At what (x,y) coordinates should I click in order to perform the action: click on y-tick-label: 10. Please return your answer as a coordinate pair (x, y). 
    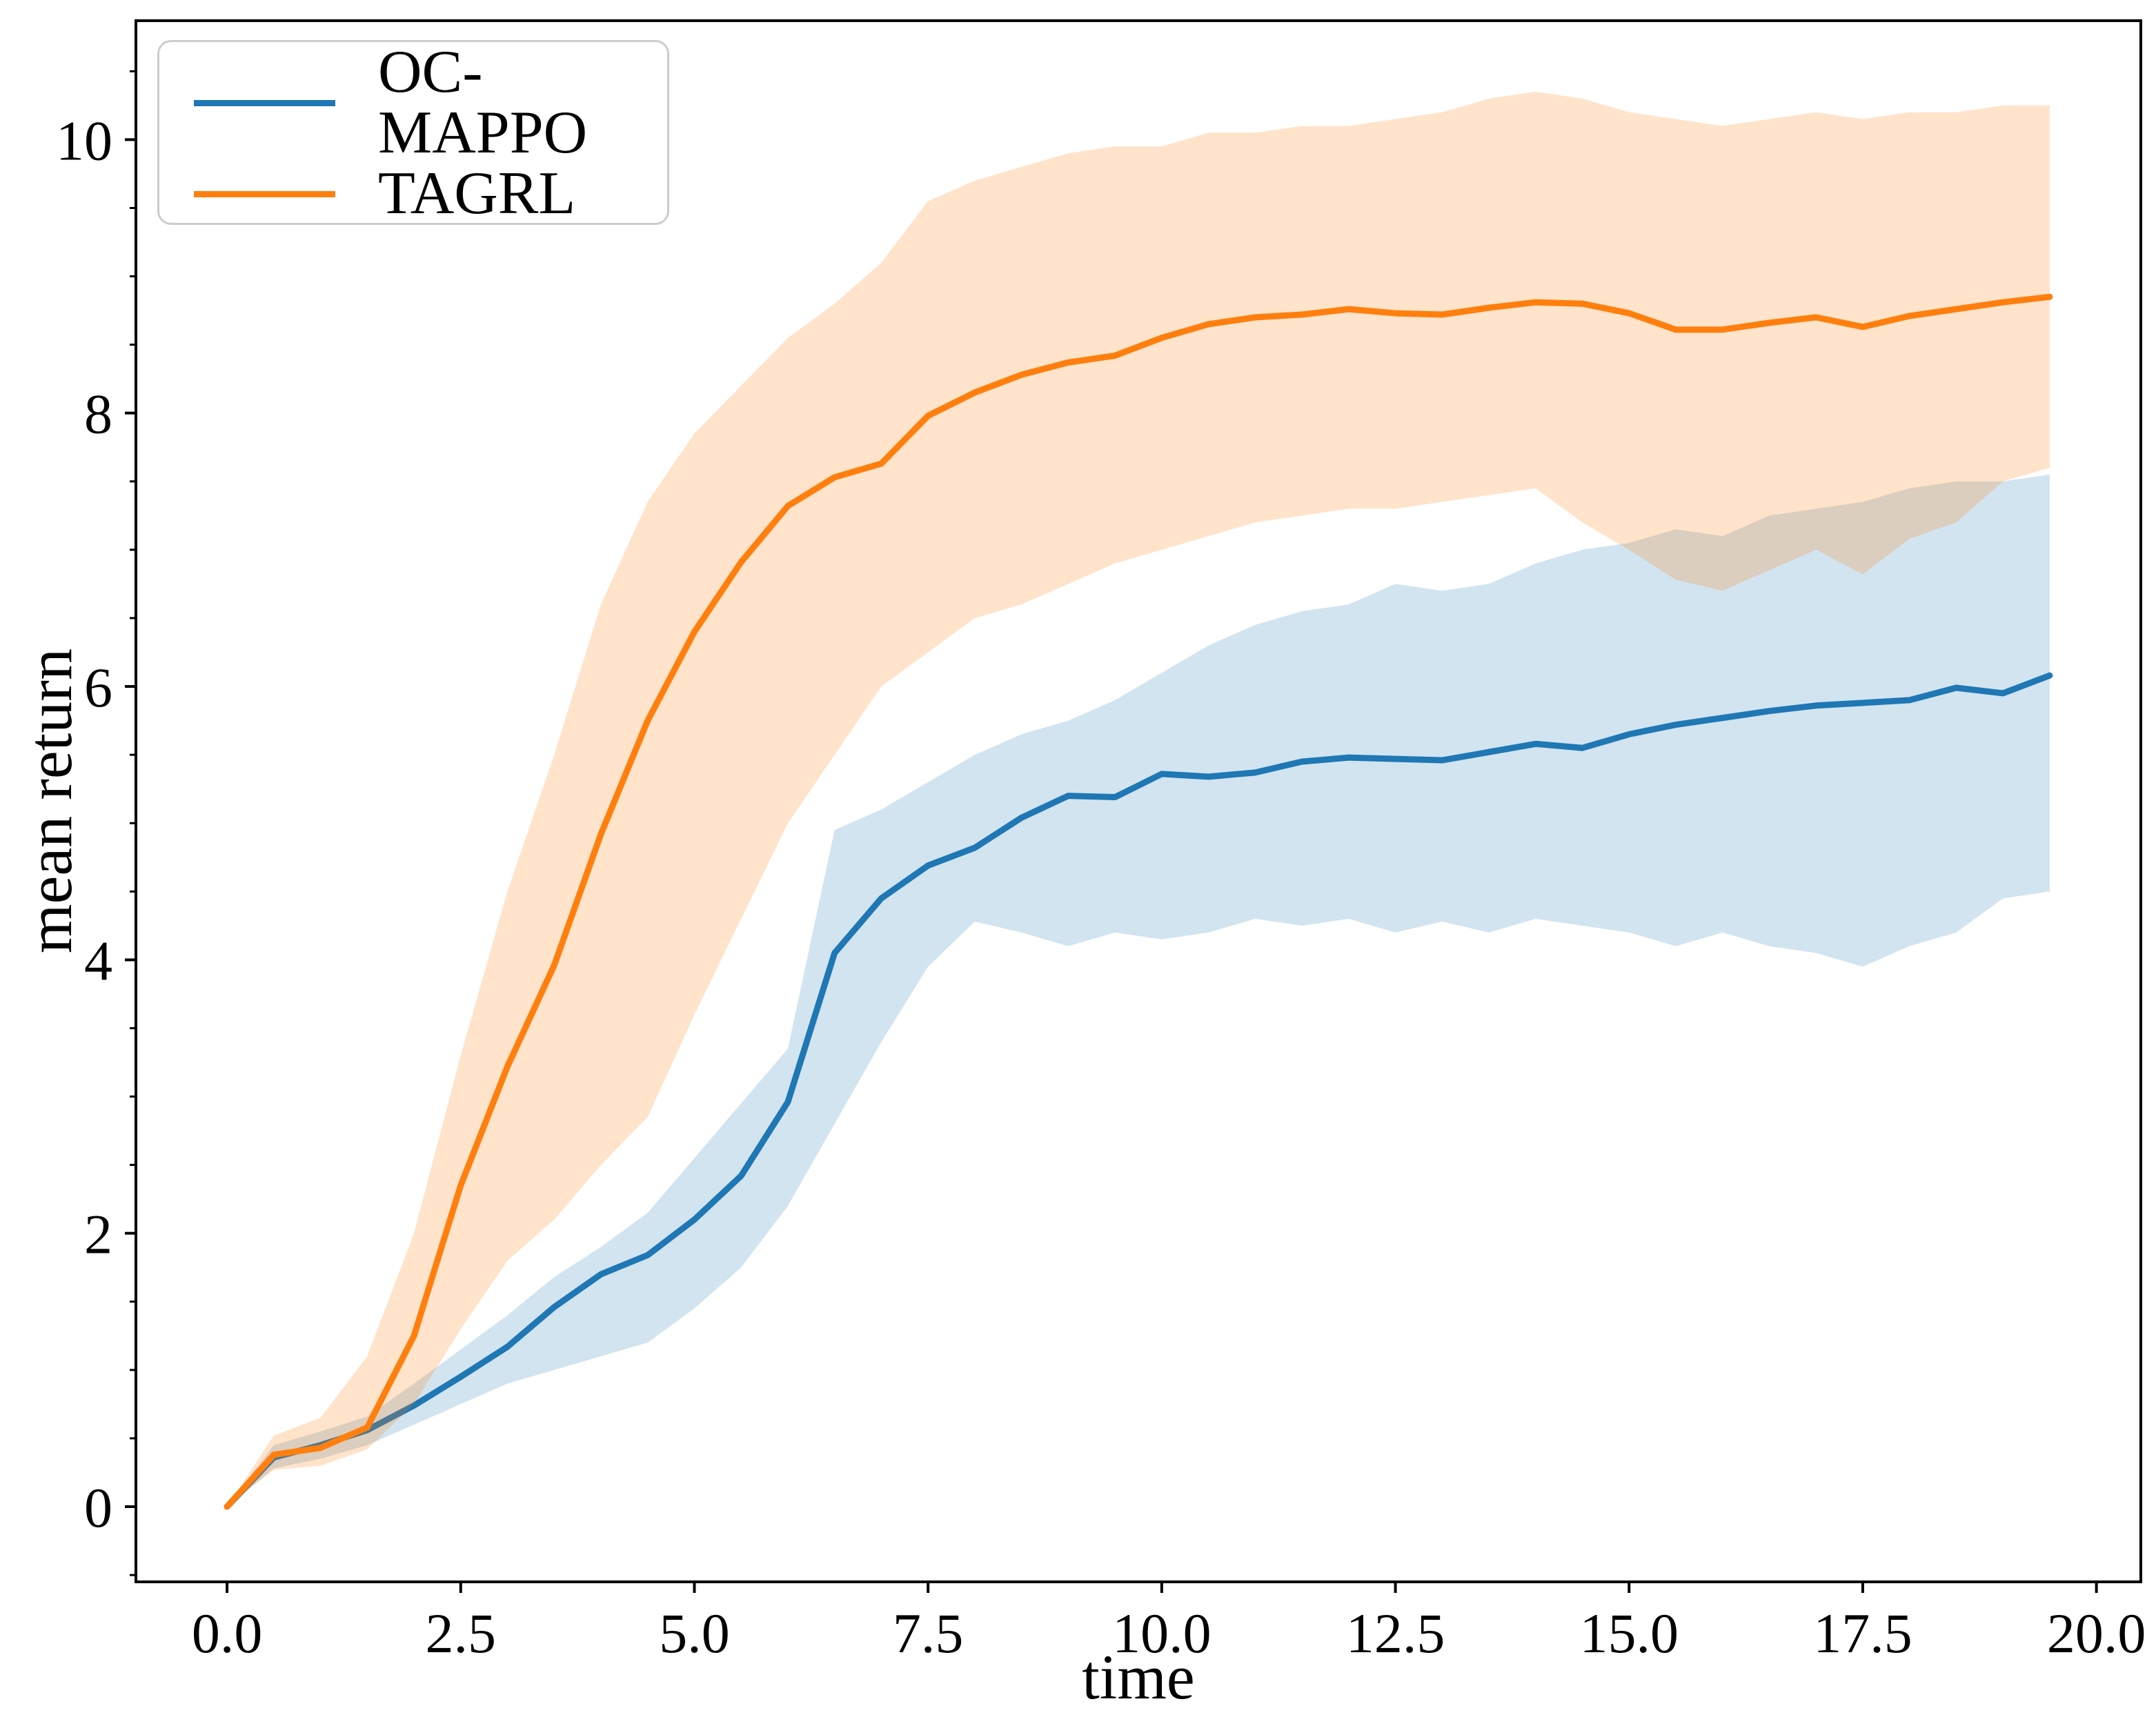
    Looking at the image, I should click on (84, 140).